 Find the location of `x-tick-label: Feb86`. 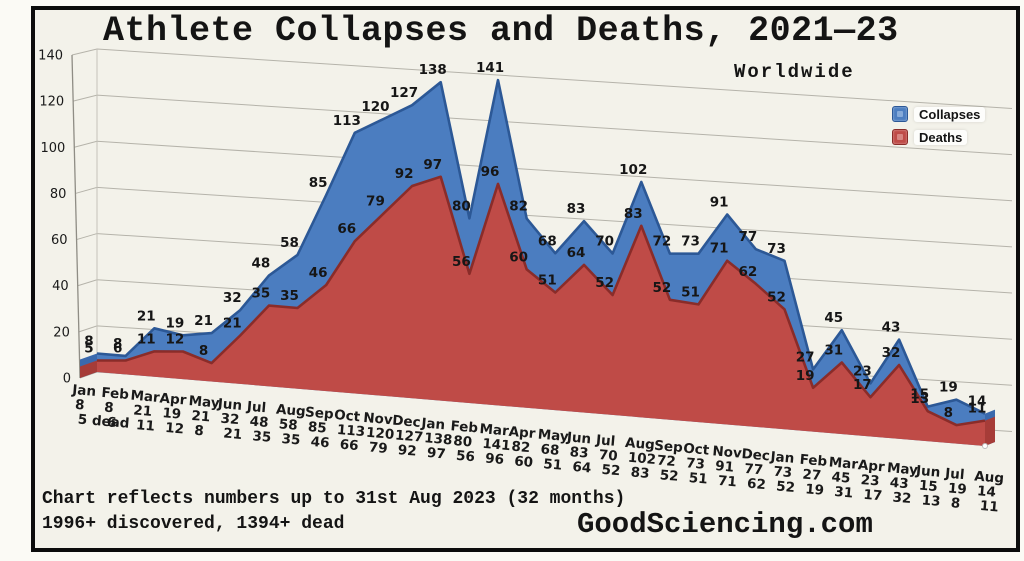

x-tick-label: Feb86 is located at coordinates (113, 408).